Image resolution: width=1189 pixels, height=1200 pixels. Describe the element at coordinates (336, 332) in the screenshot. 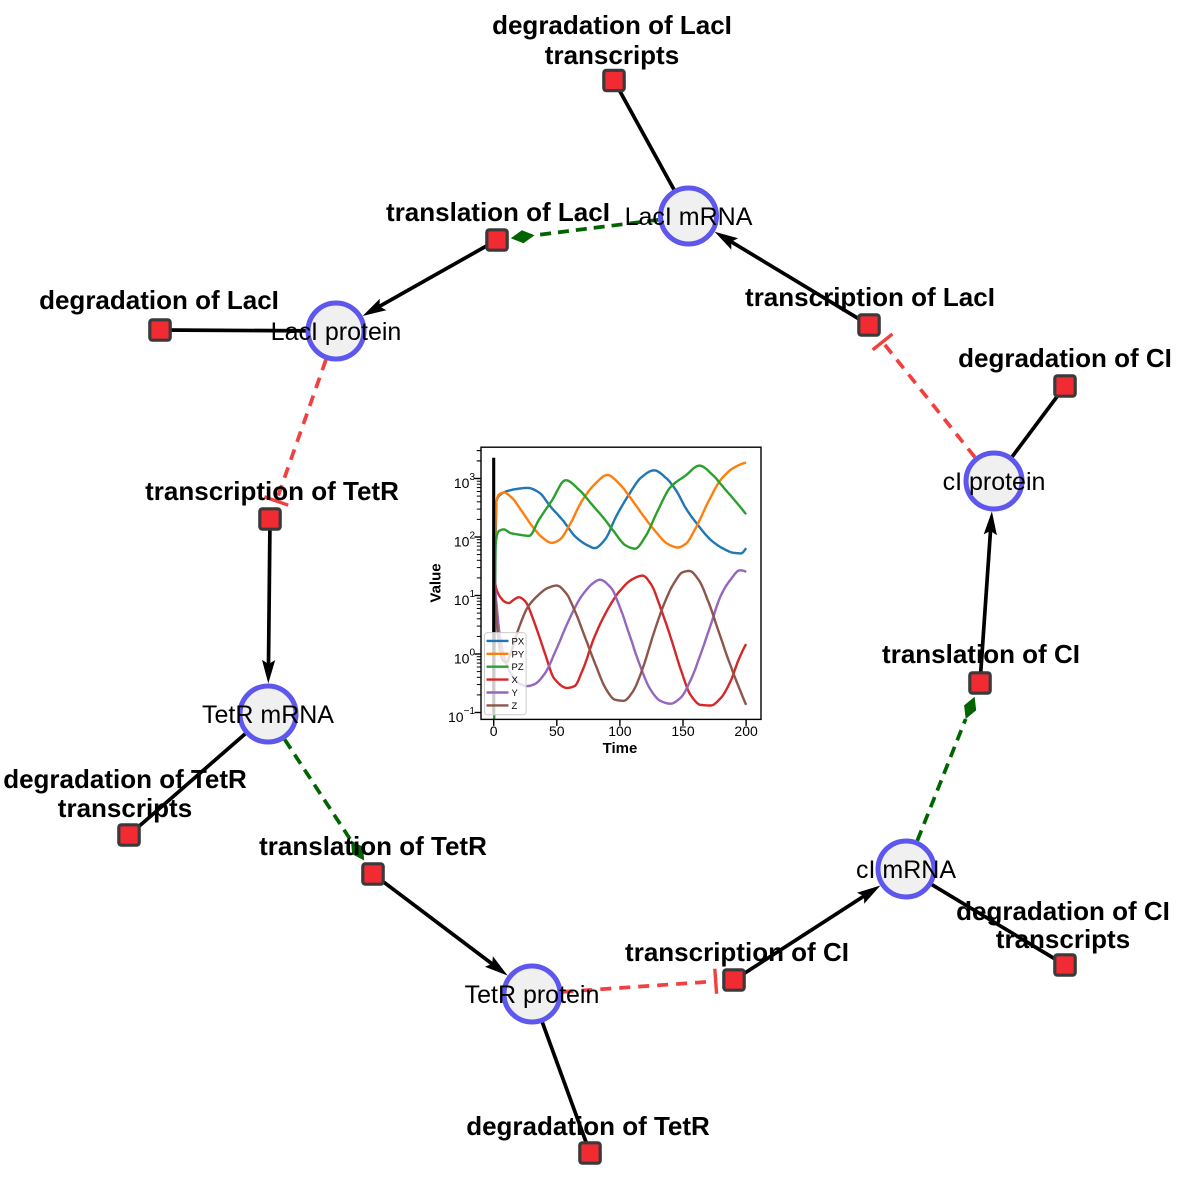

I see `svg-text: LacI protein` at that location.